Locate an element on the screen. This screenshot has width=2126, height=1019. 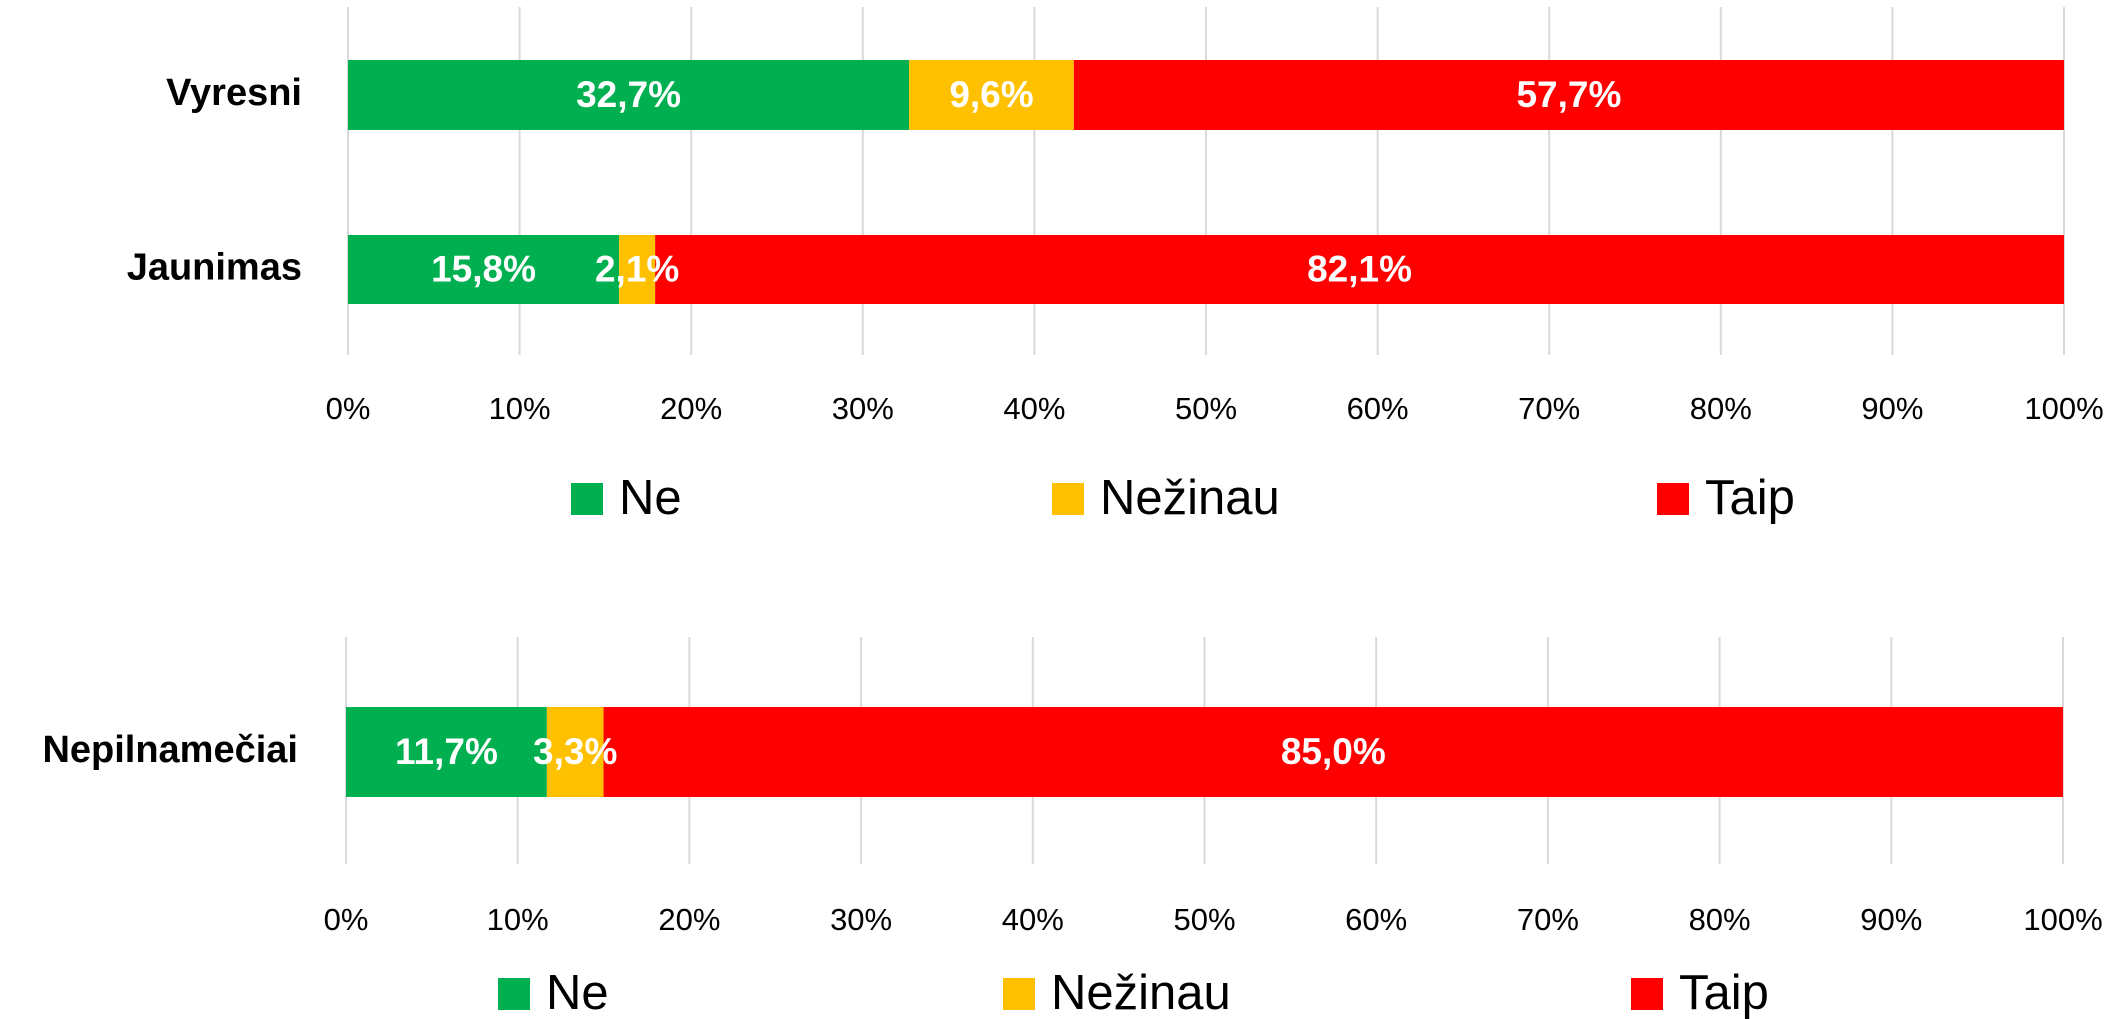
category-label: Jaunimas is located at coordinates (214, 268).